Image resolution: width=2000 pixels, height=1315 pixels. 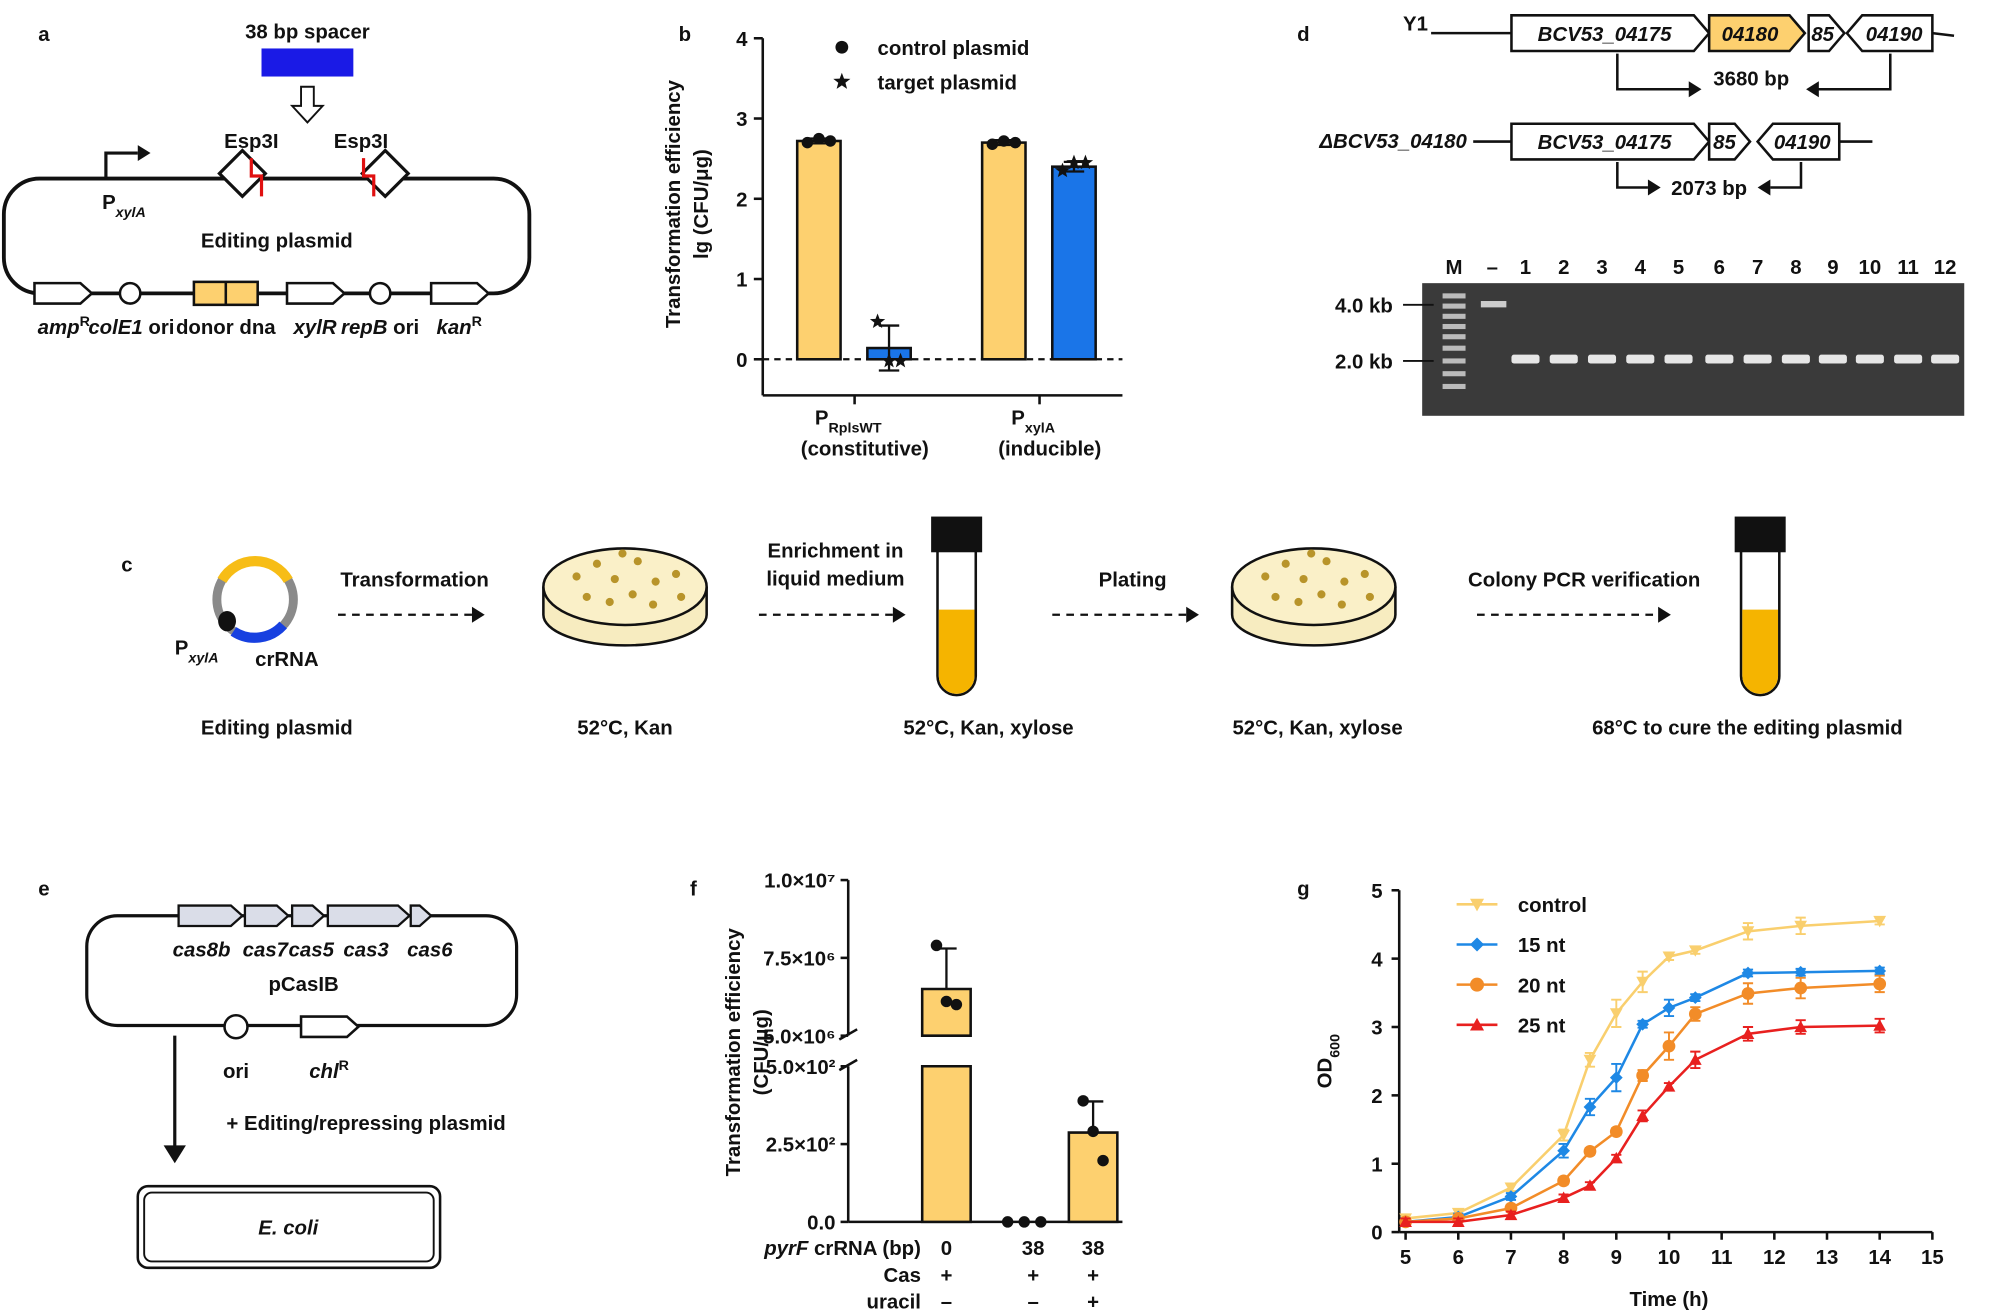 I want to click on gene-label: cas3, so click(x=366, y=951).